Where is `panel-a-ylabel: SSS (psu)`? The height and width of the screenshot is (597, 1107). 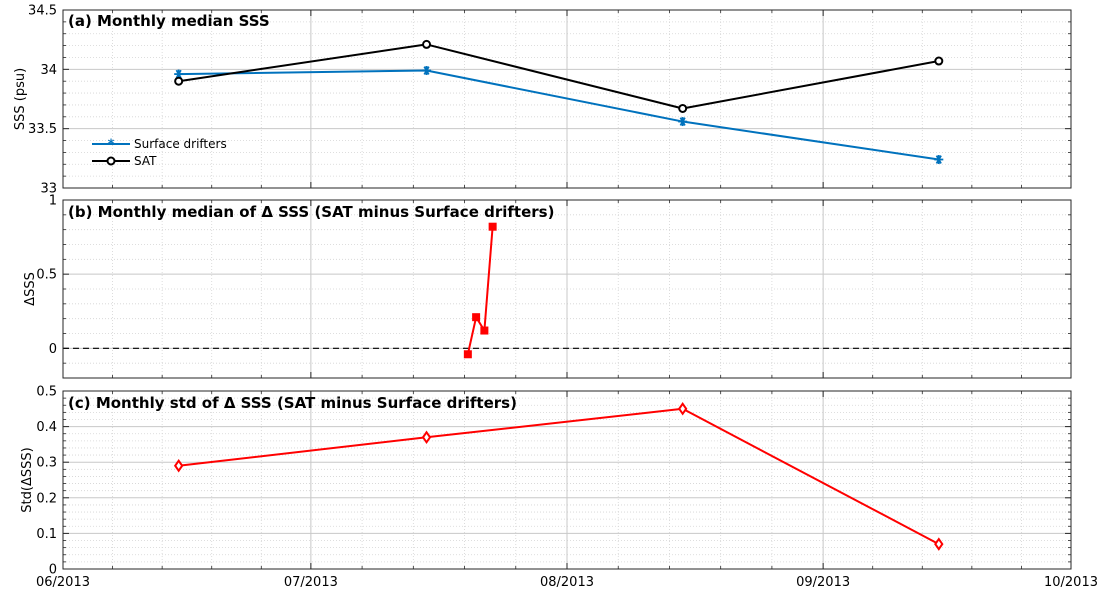 panel-a-ylabel: SSS (psu) is located at coordinates (20, 99).